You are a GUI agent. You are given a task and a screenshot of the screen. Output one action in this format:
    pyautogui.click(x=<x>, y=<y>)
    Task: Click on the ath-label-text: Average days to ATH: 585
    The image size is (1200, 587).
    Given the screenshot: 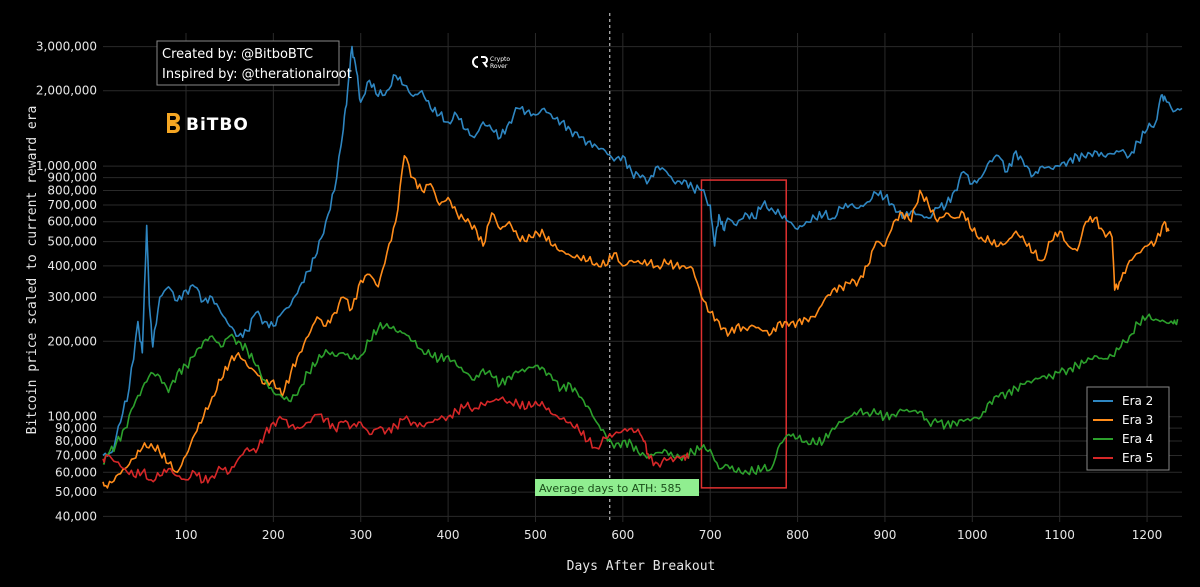 What is the action you would take?
    pyautogui.click(x=610, y=488)
    